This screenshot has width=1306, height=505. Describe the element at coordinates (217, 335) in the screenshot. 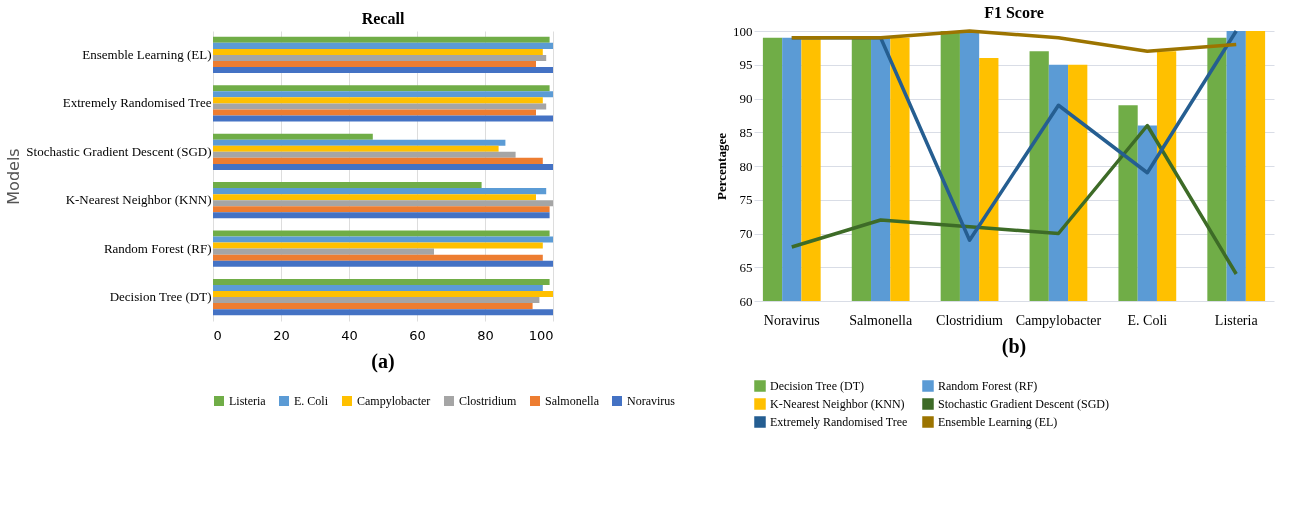

I see `x-tick-label: 0` at that location.